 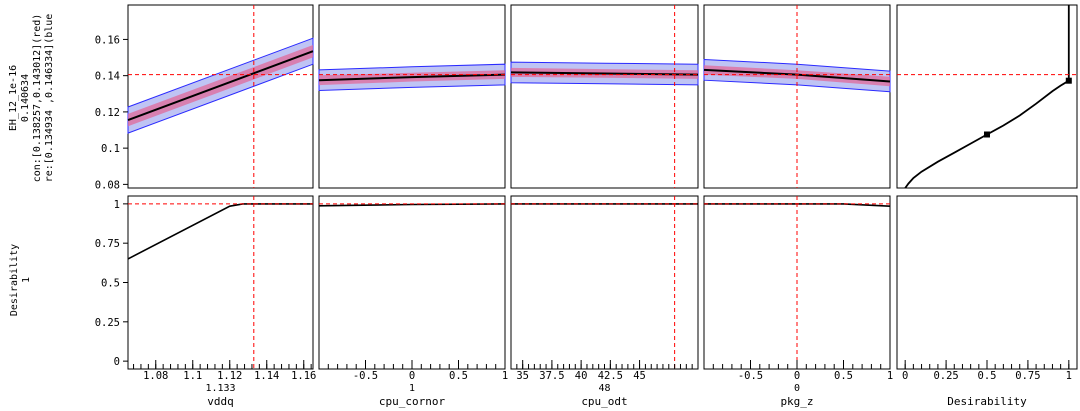 I want to click on desirability-trace, so click(x=797, y=205).